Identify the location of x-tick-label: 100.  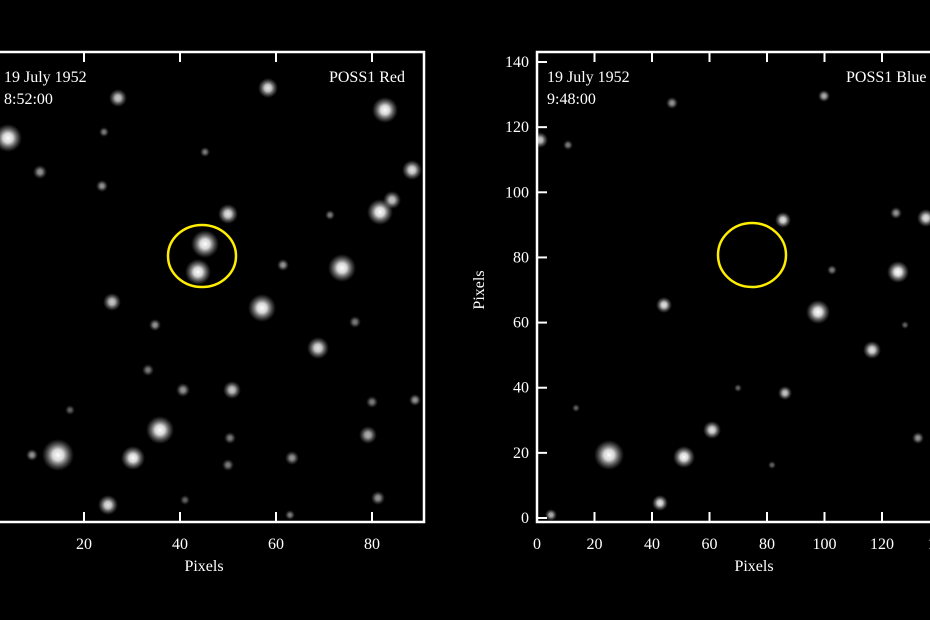
(825, 544).